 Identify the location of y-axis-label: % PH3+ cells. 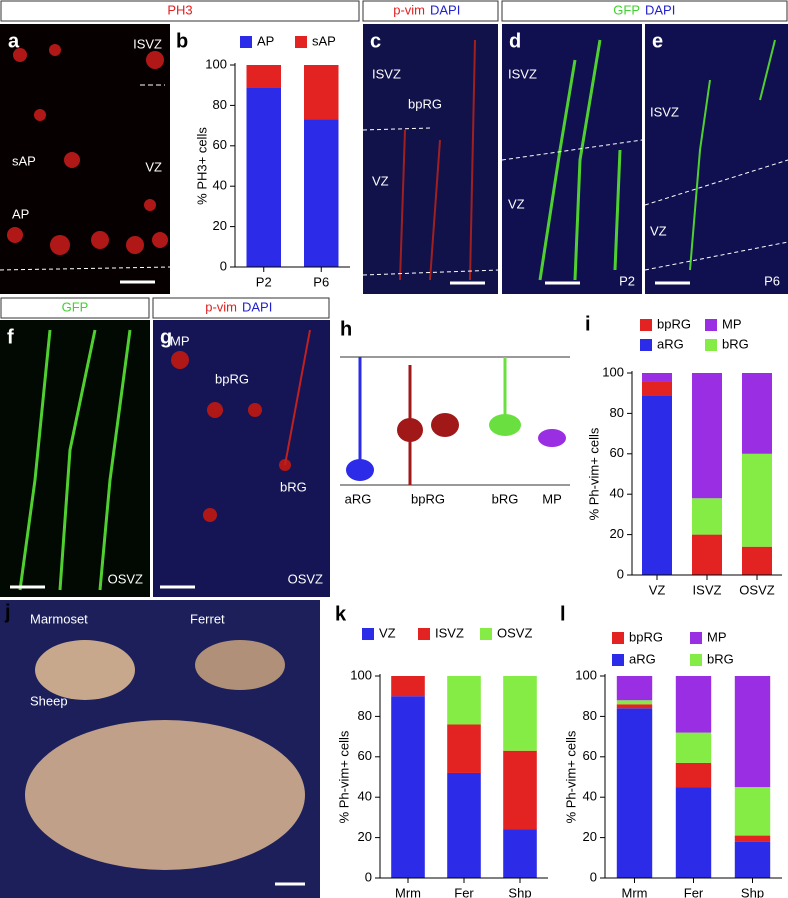
(201, 166).